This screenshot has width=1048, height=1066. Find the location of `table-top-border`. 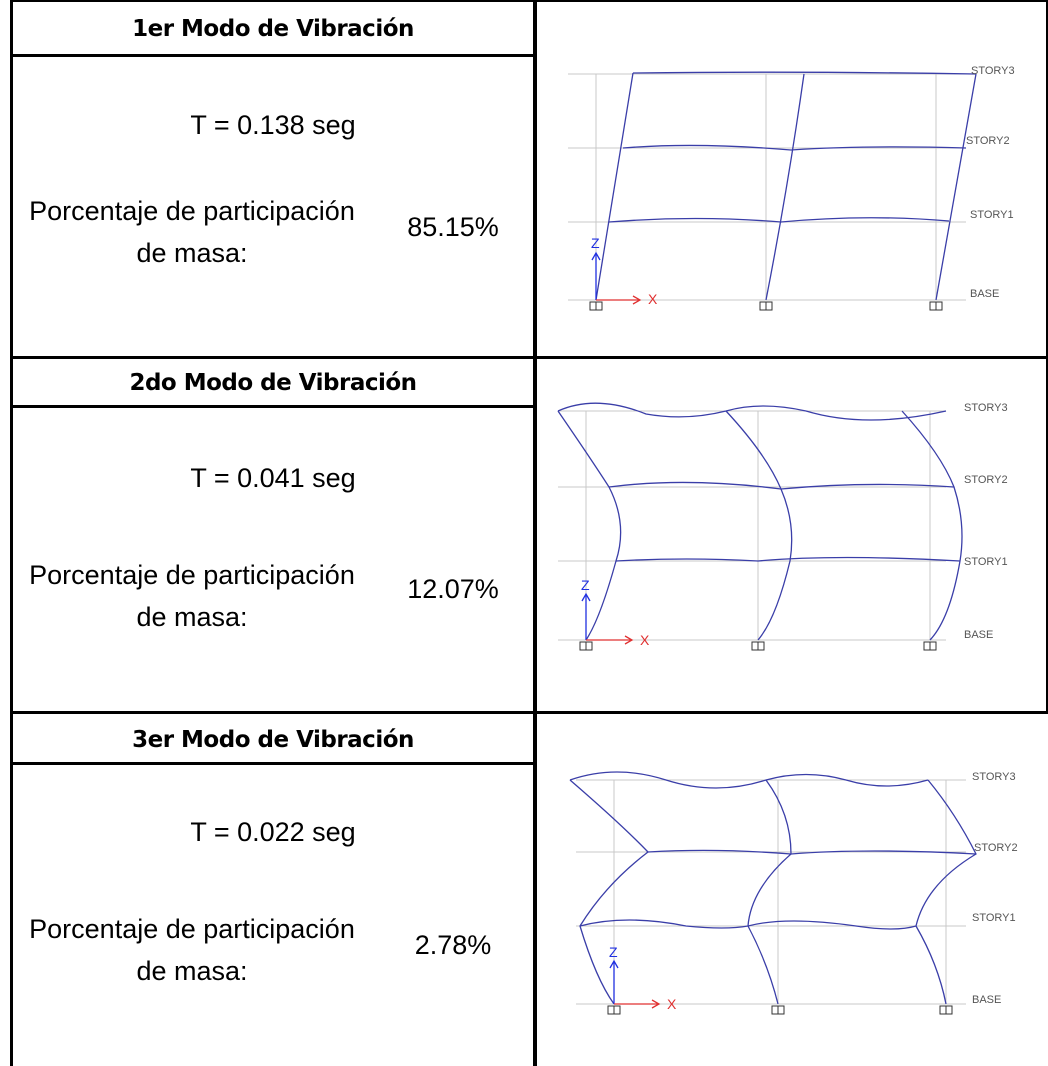

table-top-border is located at coordinates (529, 1).